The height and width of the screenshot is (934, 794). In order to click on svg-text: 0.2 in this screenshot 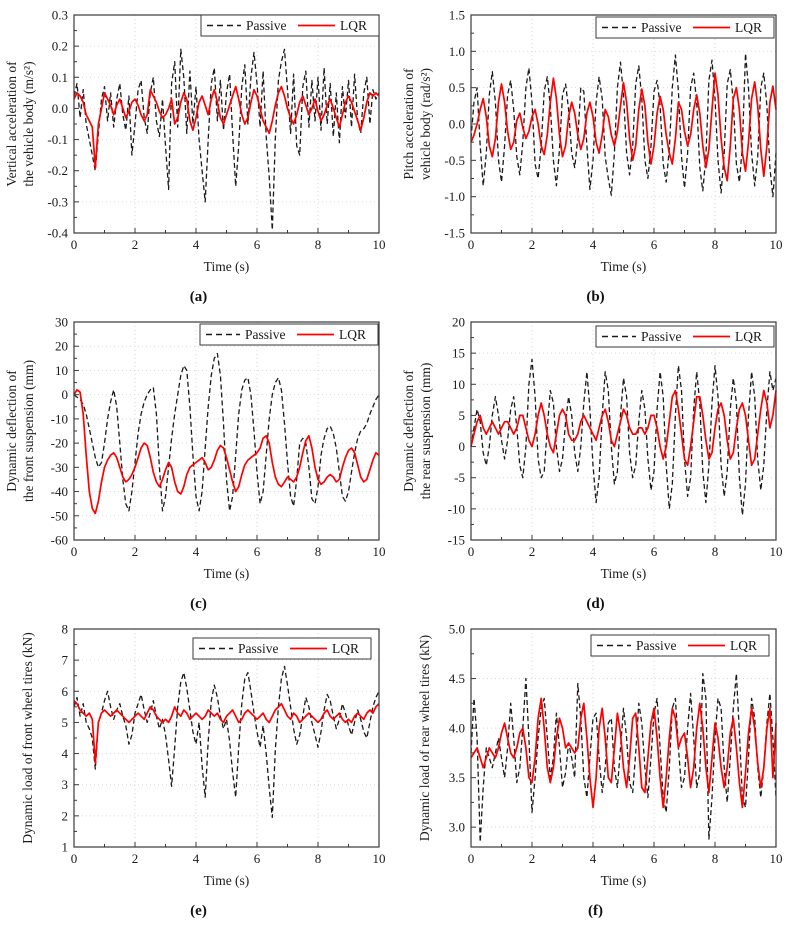, I will do `click(60, 46)`.